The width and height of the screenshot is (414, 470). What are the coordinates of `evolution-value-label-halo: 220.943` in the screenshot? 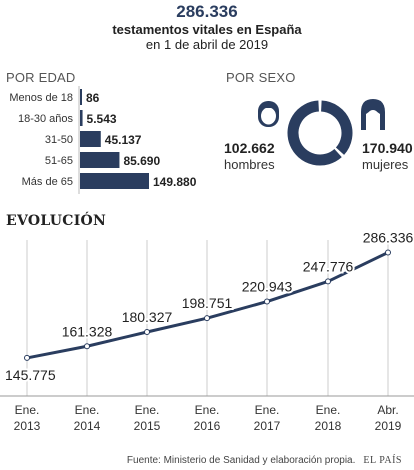 It's located at (267, 287).